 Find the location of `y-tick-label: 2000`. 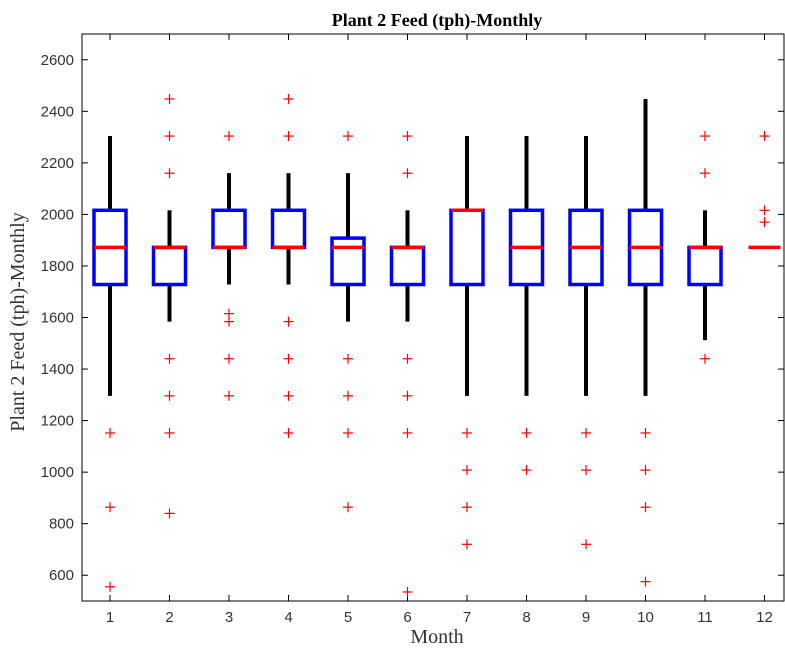

y-tick-label: 2000 is located at coordinates (57, 214).